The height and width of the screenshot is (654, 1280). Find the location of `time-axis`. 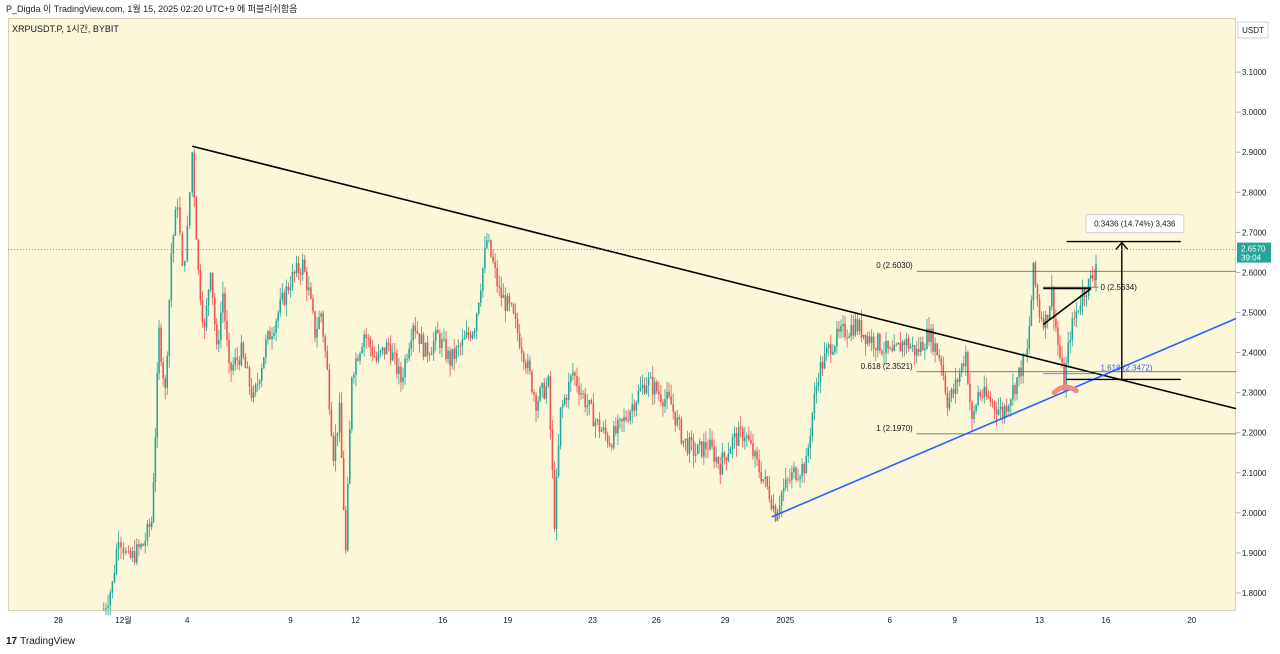

time-axis is located at coordinates (622, 620).